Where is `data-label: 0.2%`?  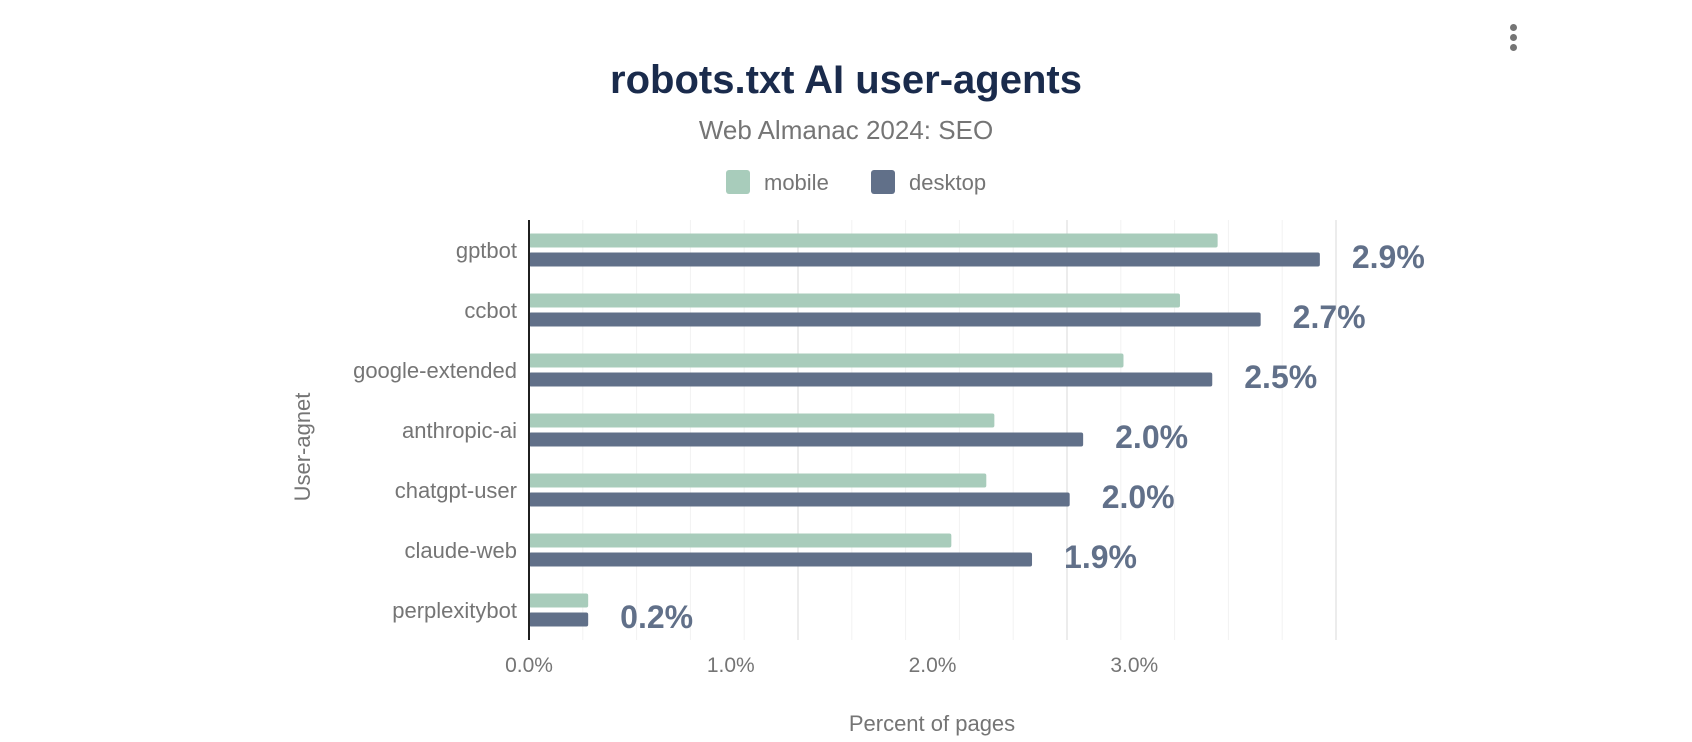
data-label: 0.2% is located at coordinates (656, 617).